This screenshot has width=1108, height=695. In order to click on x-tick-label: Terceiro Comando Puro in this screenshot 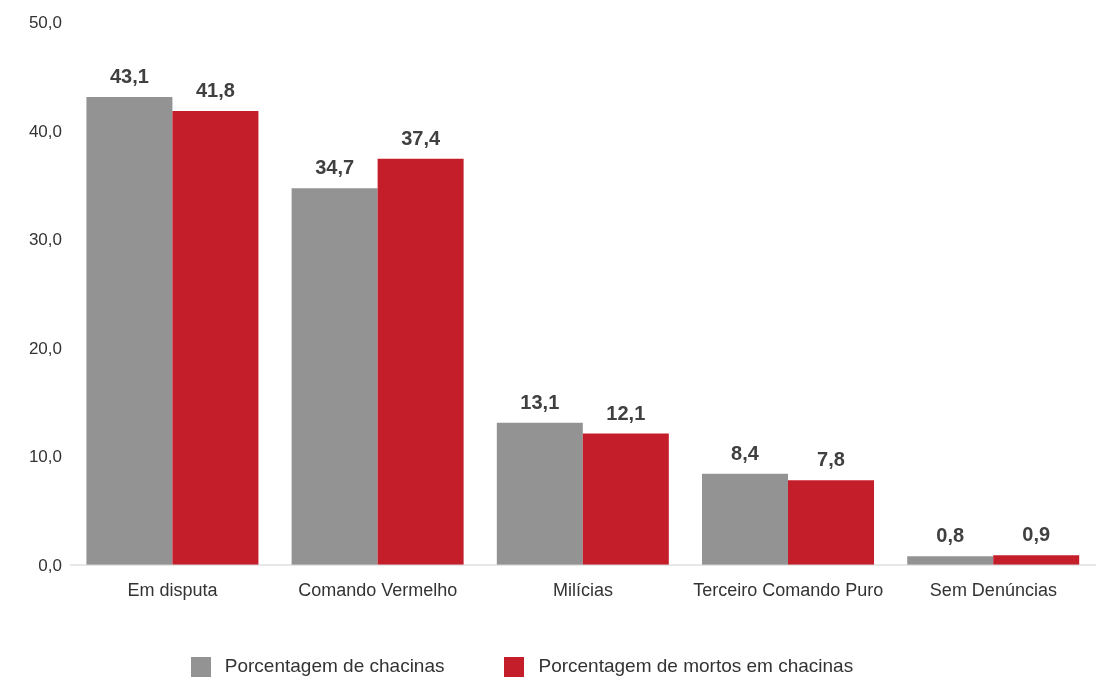, I will do `click(788, 589)`.